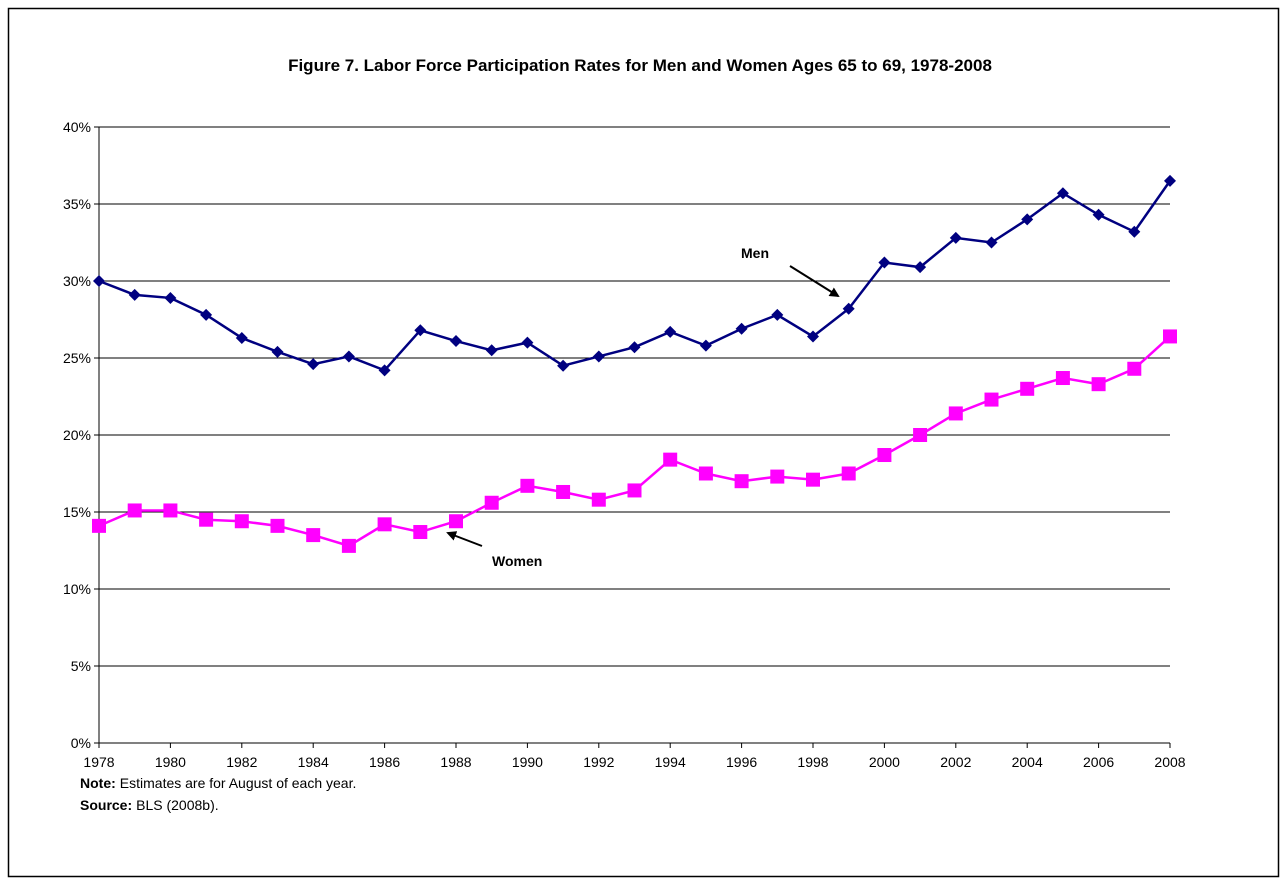 This screenshot has width=1280, height=878. Describe the element at coordinates (77, 281) in the screenshot. I see `y-tick-label: 30%` at that location.